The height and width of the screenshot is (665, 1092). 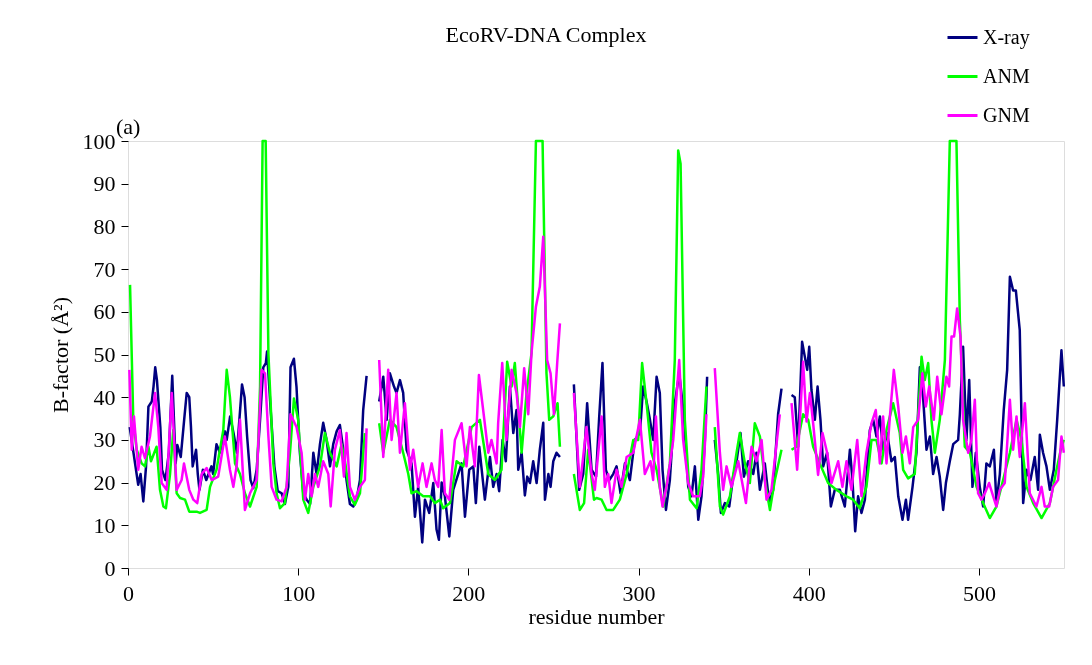 What do you see at coordinates (1006, 75) in the screenshot?
I see `legend-label: ANM` at bounding box center [1006, 75].